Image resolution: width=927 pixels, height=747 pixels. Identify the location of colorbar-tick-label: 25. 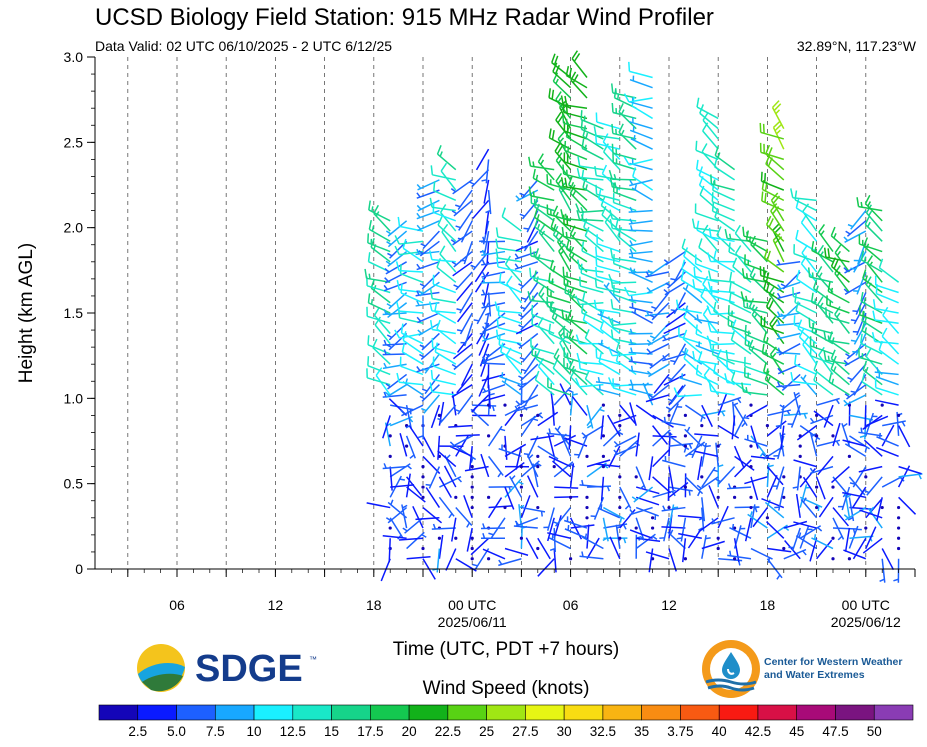
(486, 731).